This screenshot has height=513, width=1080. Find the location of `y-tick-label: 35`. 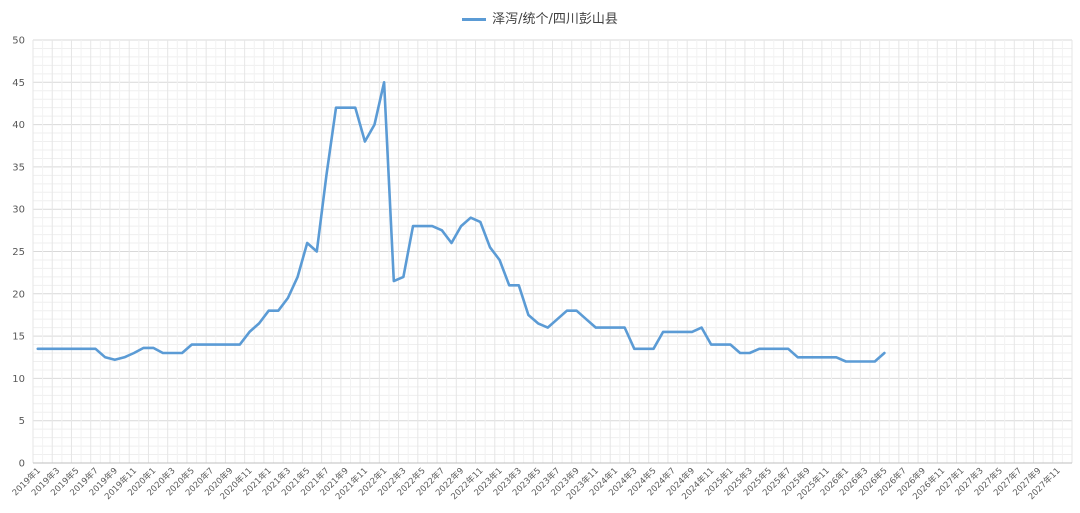

y-tick-label: 35 is located at coordinates (18, 167).